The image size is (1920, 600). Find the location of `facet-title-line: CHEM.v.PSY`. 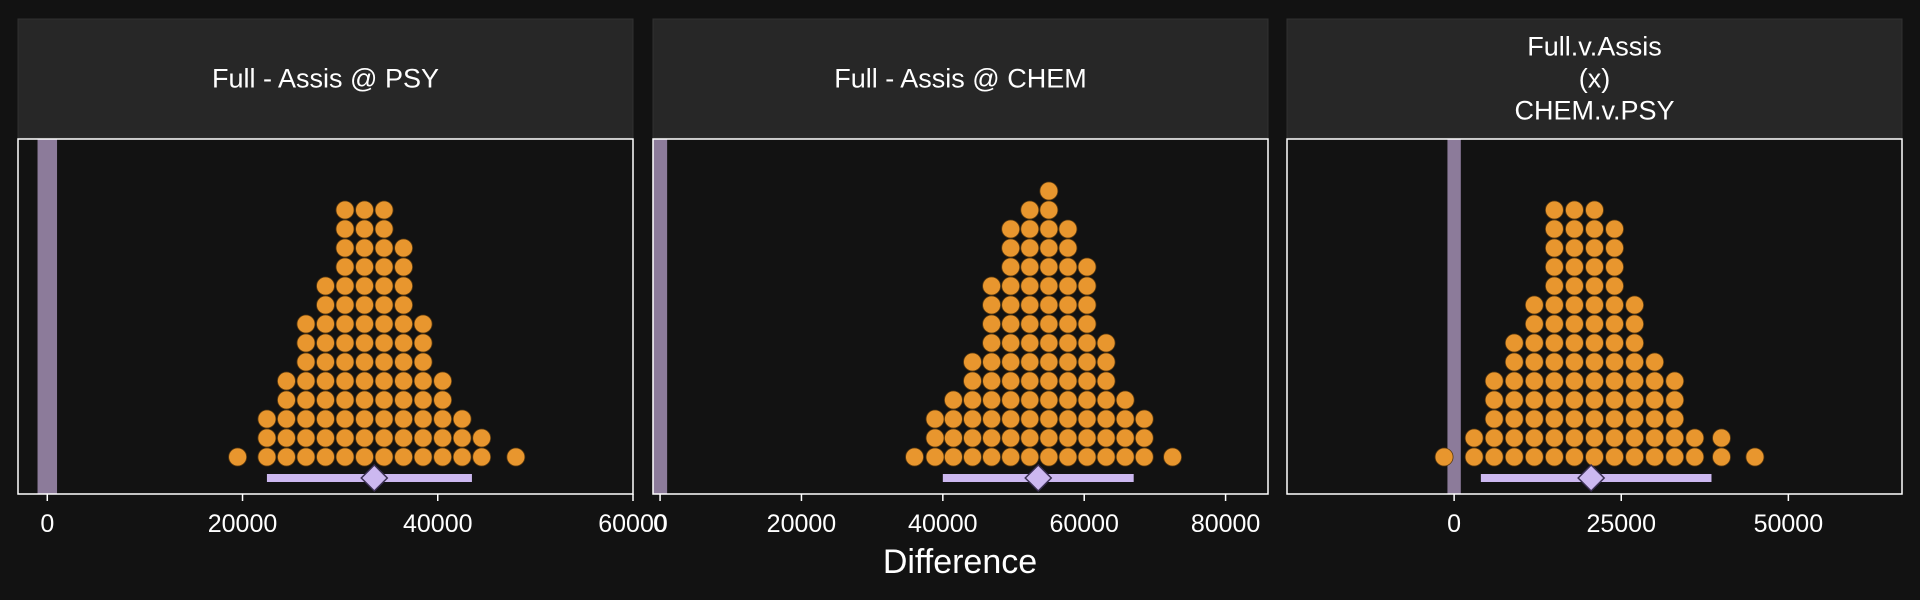

facet-title-line: CHEM.v.PSY is located at coordinates (1594, 111).